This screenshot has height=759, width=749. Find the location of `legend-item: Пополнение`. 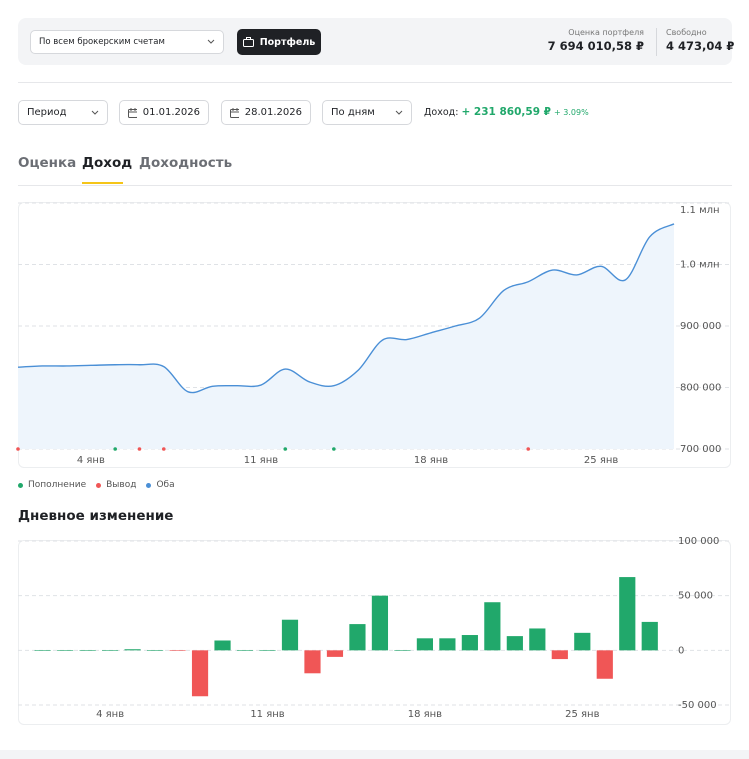

legend-item: Пополнение is located at coordinates (52, 485).